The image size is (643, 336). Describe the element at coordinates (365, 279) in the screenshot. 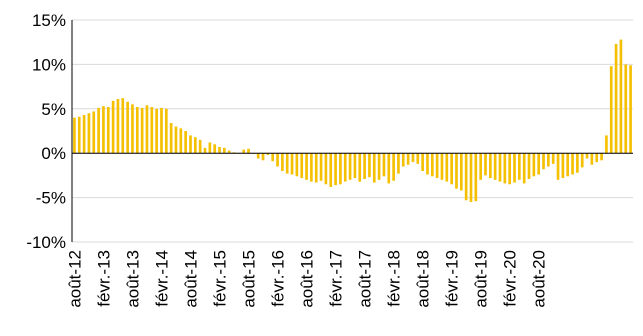

I see `x-tick-label: août-17` at that location.